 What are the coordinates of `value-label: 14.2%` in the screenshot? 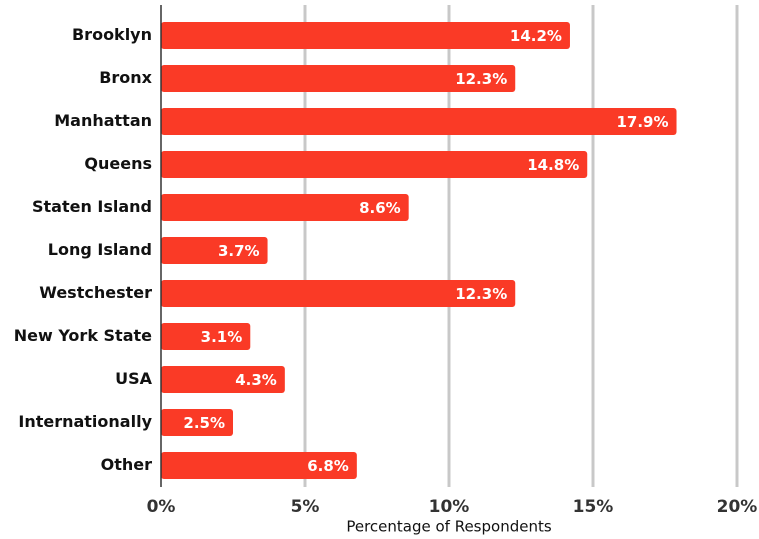 It's located at (536, 36).